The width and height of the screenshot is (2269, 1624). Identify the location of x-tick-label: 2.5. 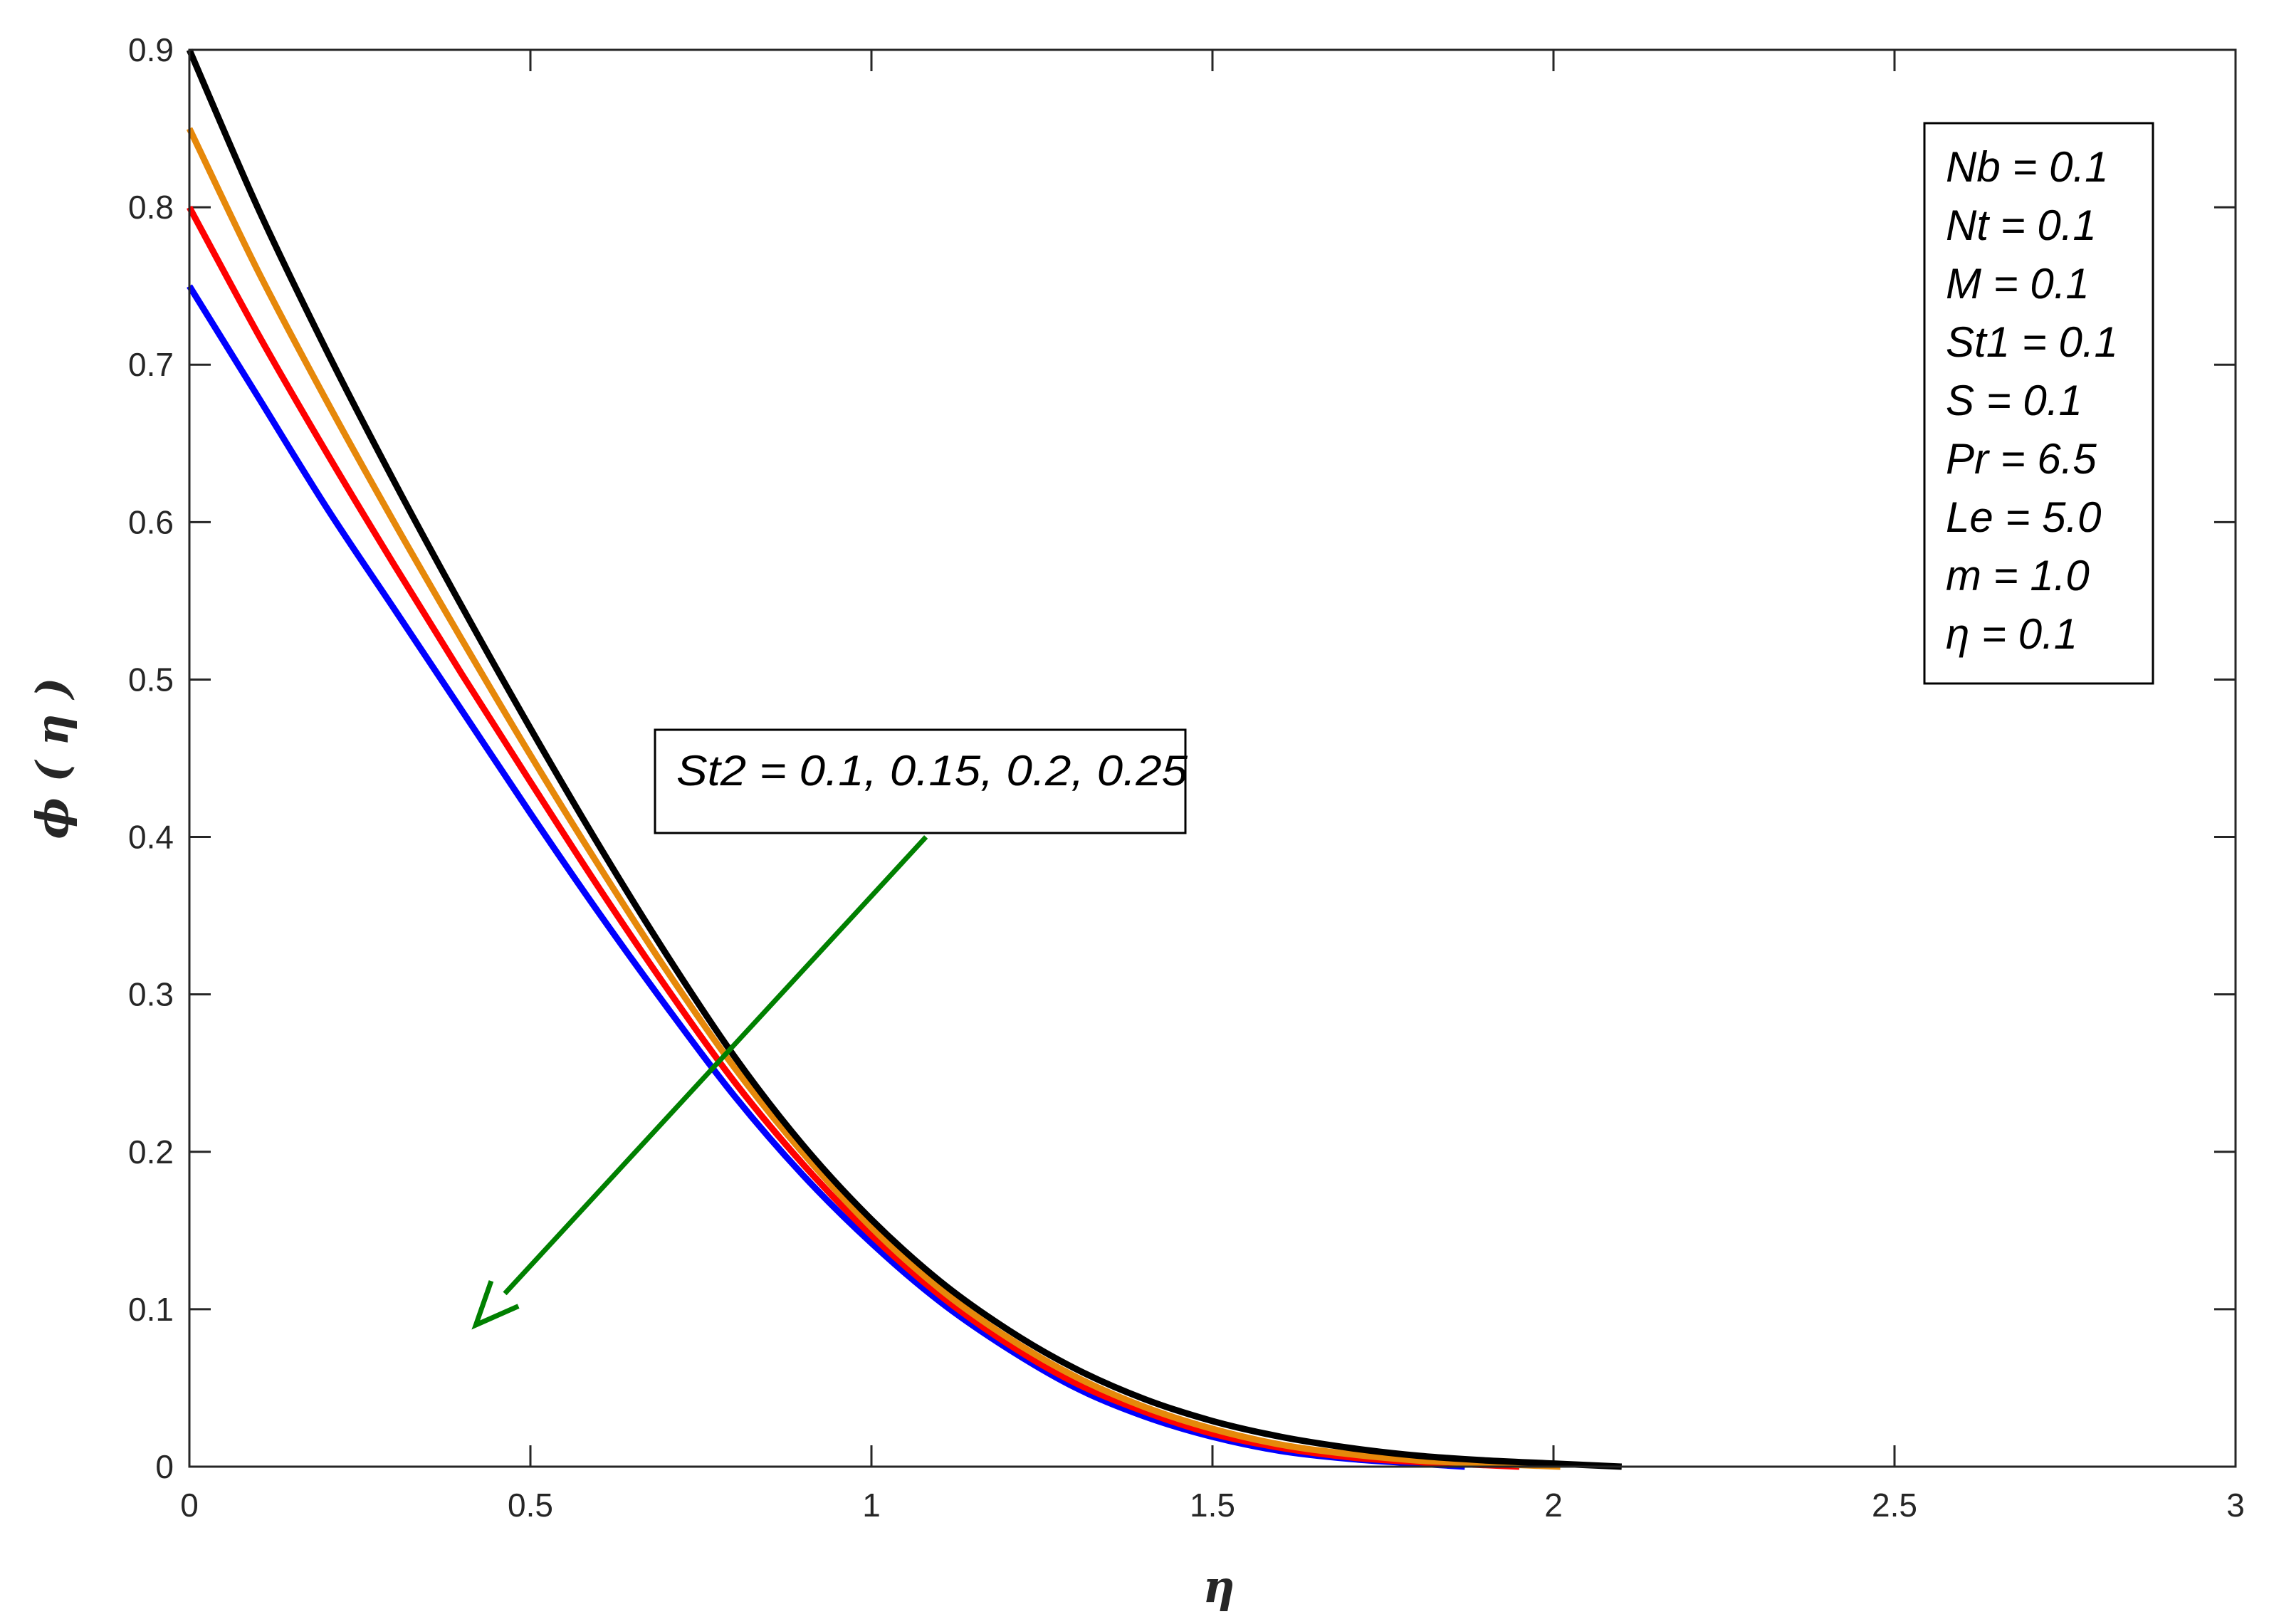
(1894, 1506).